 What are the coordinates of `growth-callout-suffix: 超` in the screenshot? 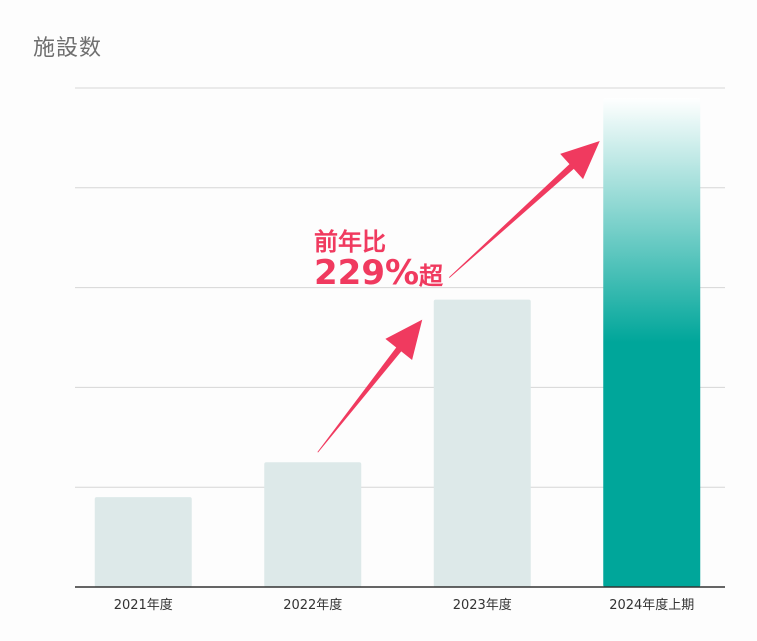 It's located at (431, 276).